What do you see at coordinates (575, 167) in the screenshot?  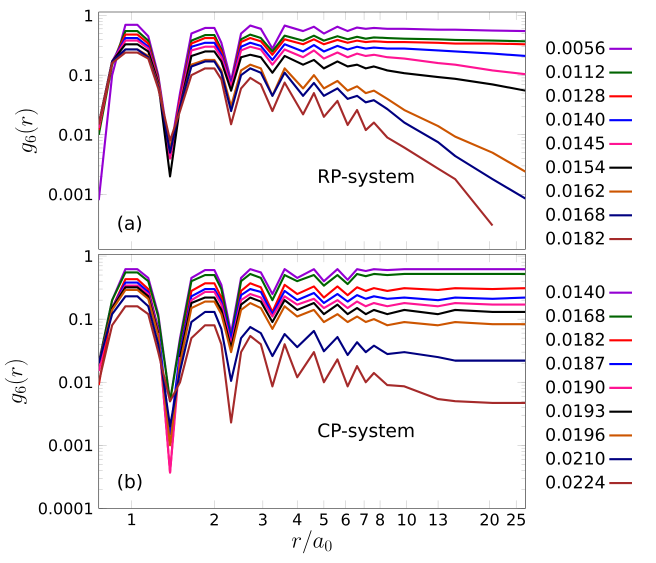 I see `legend-label: 0.0154` at bounding box center [575, 167].